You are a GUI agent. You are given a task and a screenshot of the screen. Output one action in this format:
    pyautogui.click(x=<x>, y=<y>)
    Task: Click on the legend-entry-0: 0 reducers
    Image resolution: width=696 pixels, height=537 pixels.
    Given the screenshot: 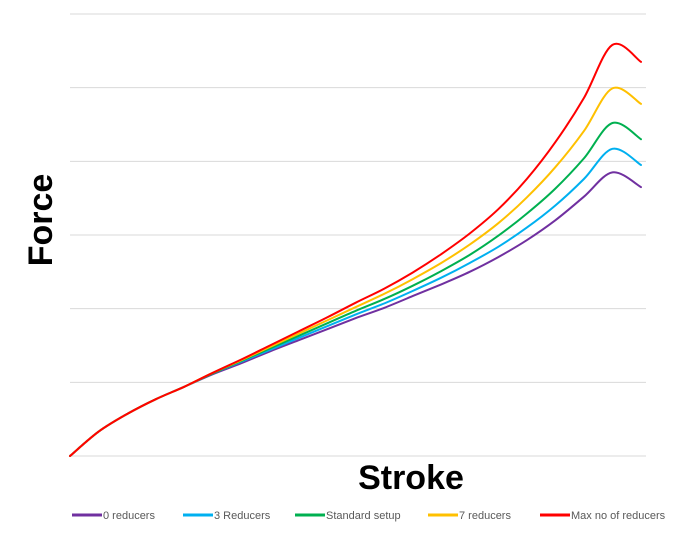 What is the action you would take?
    pyautogui.click(x=113, y=516)
    